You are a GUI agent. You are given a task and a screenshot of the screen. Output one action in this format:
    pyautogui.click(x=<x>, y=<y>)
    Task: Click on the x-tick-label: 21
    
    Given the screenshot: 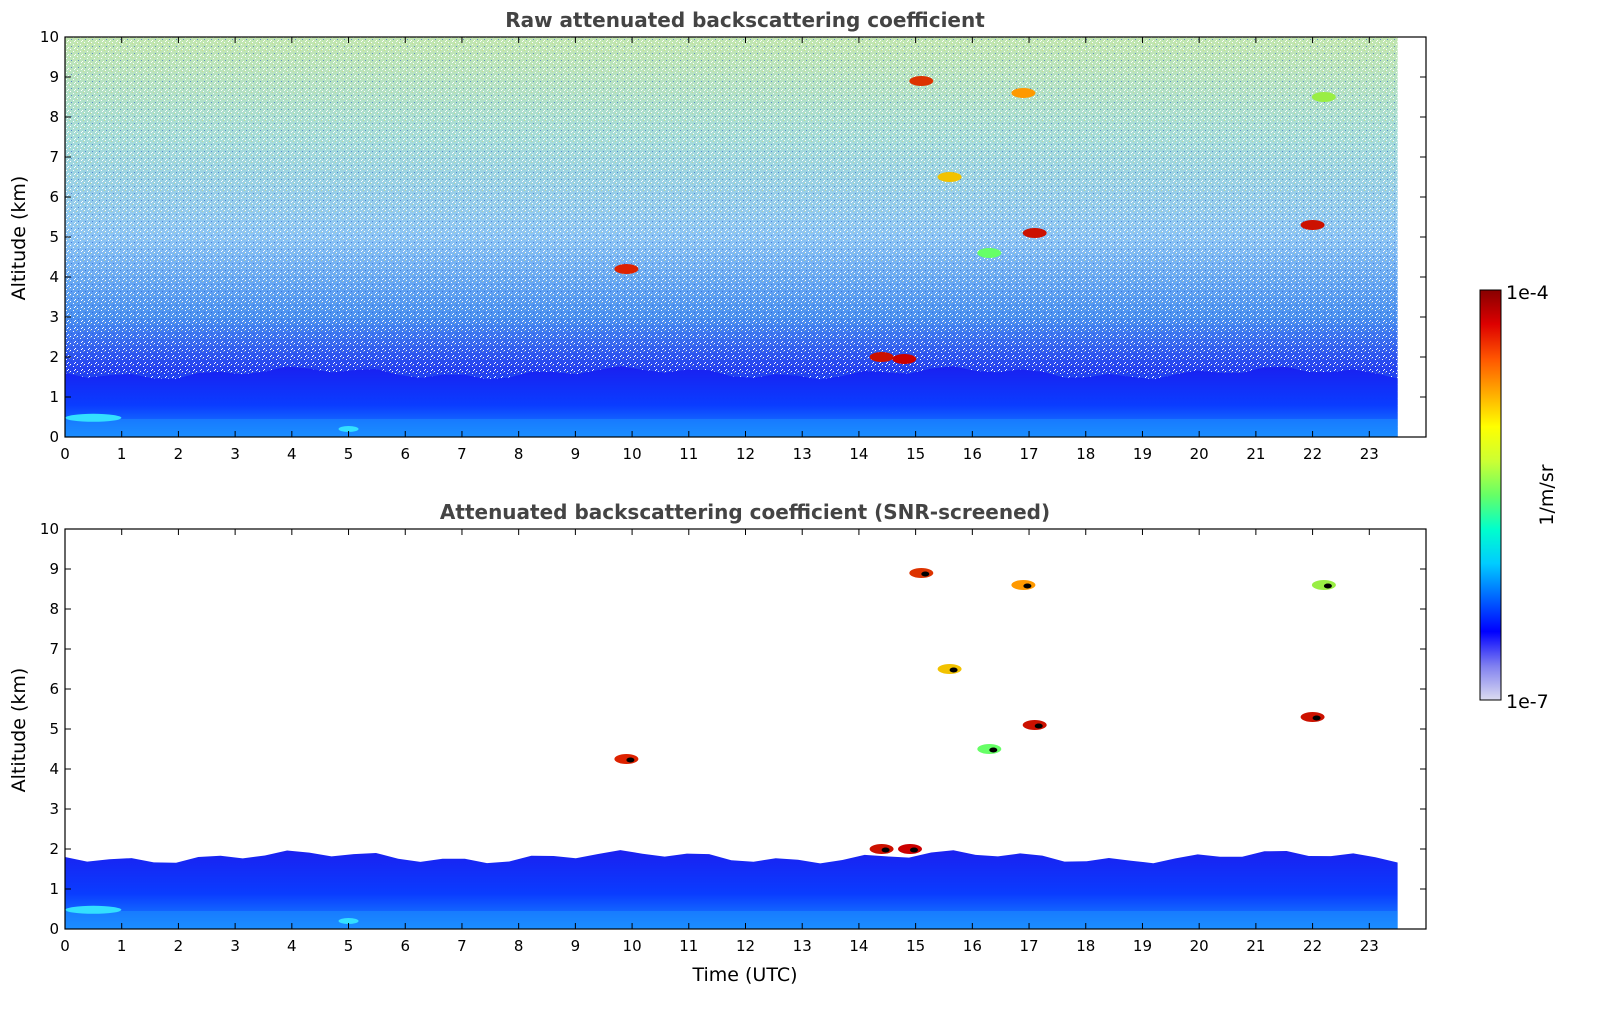 What is the action you would take?
    pyautogui.click(x=1255, y=946)
    